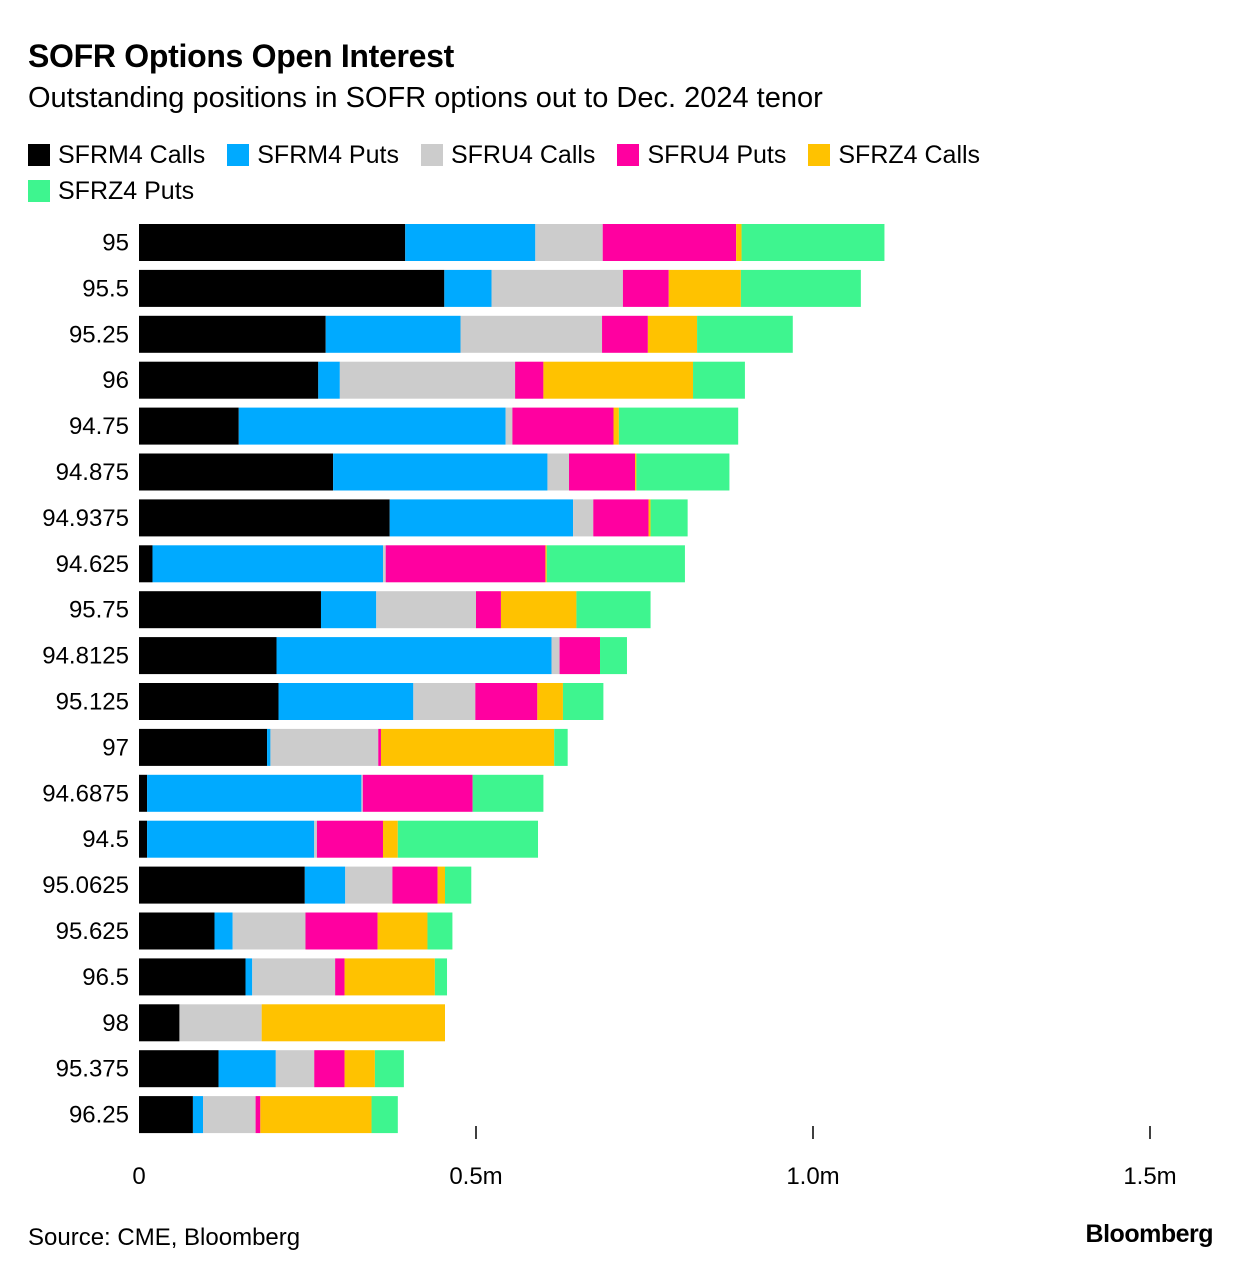  Describe the element at coordinates (115, 380) in the screenshot. I see `category-label: 96` at that location.